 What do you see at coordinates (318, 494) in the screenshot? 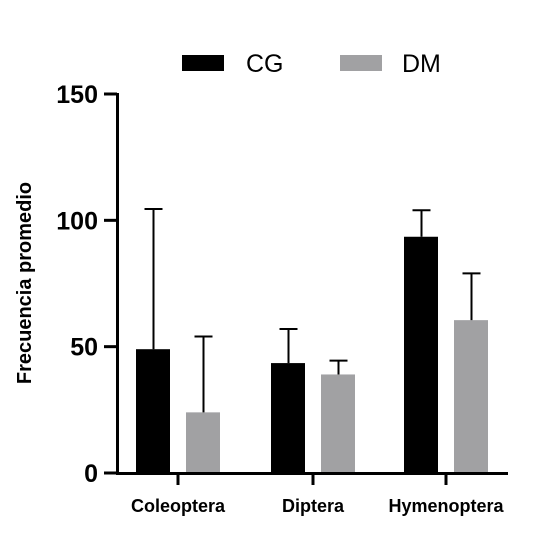
I see `x-ticks: Coleoptera Diptera Hymenoptera` at bounding box center [318, 494].